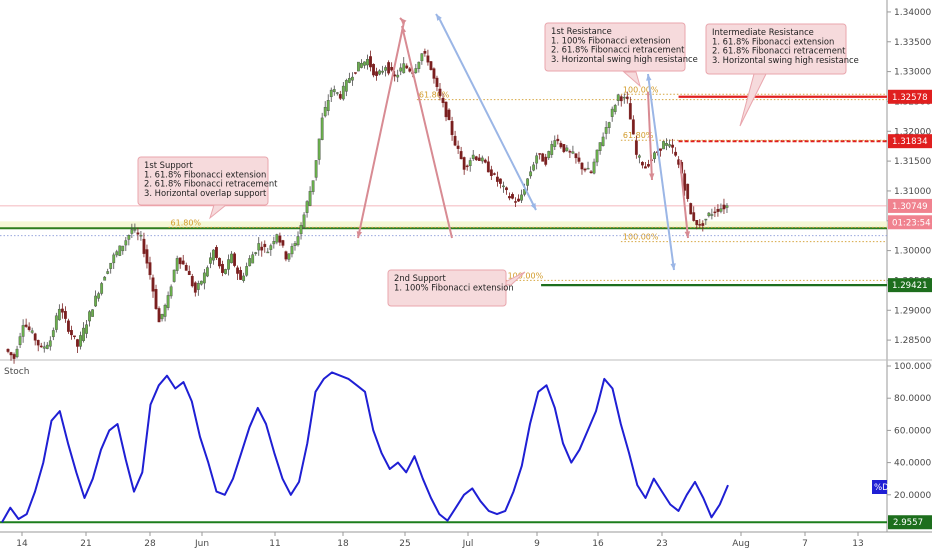  Describe the element at coordinates (439, 17) in the screenshot. I see `fib-arrow-2b-head` at that location.